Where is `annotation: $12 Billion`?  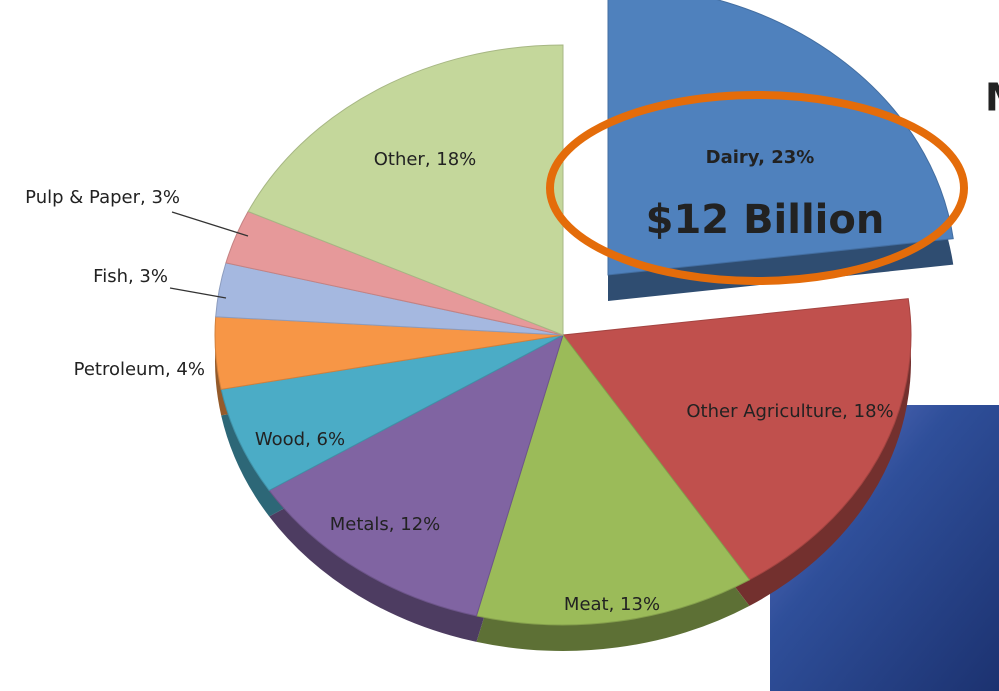
annotation: $12 Billion is located at coordinates (765, 220).